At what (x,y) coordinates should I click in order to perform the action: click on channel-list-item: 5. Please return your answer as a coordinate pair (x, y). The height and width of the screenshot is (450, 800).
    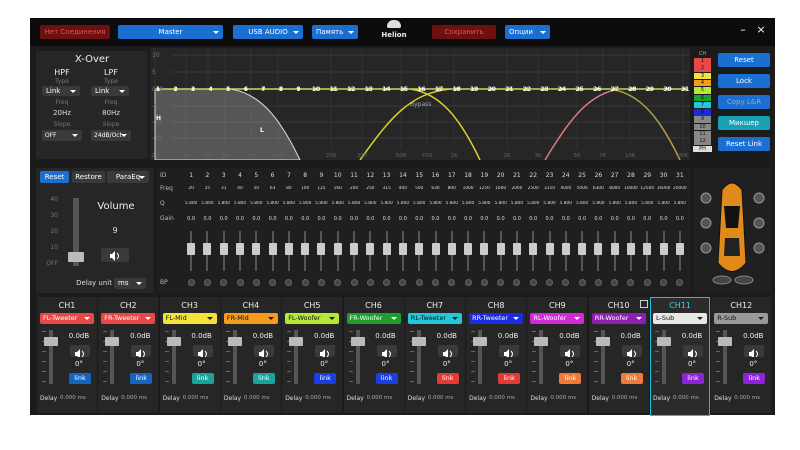
    Looking at the image, I should click on (702, 90).